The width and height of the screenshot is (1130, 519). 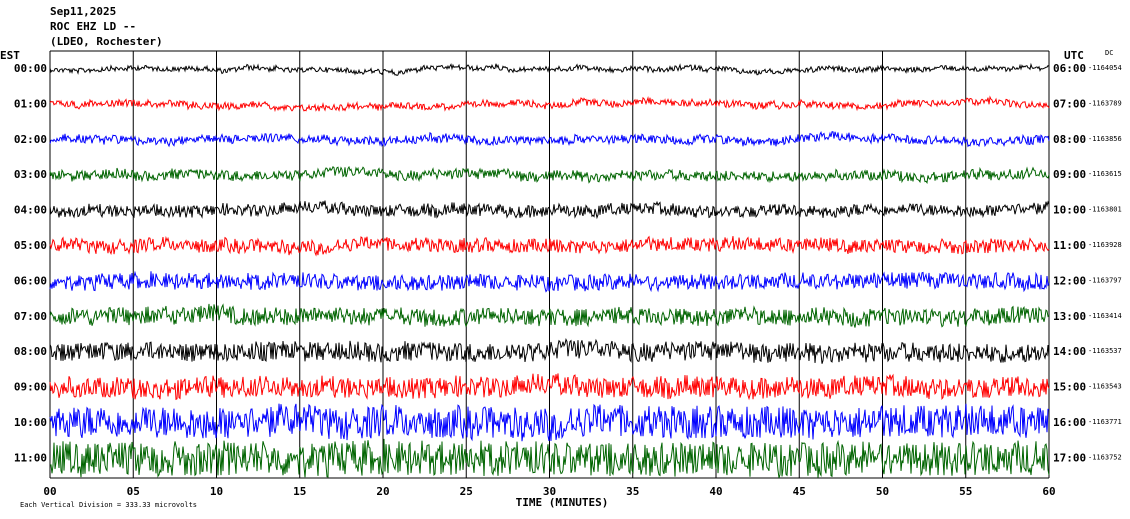 I want to click on date: Sep11,2025, so click(x=83, y=11).